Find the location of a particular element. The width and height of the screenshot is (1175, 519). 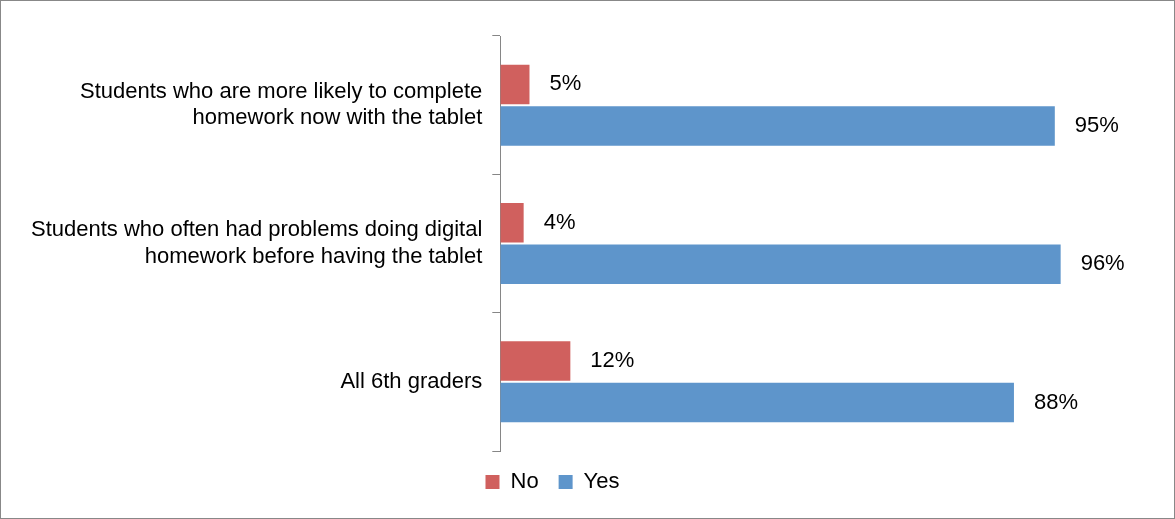

y-tick-label: All 6th graders is located at coordinates (411, 380).